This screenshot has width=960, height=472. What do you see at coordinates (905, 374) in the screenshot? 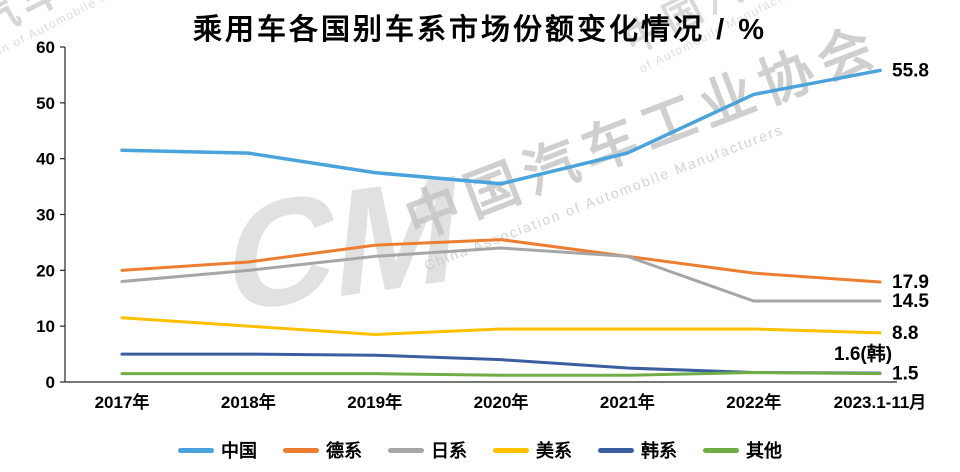
I see `end-label-其他: 1.5` at bounding box center [905, 374].